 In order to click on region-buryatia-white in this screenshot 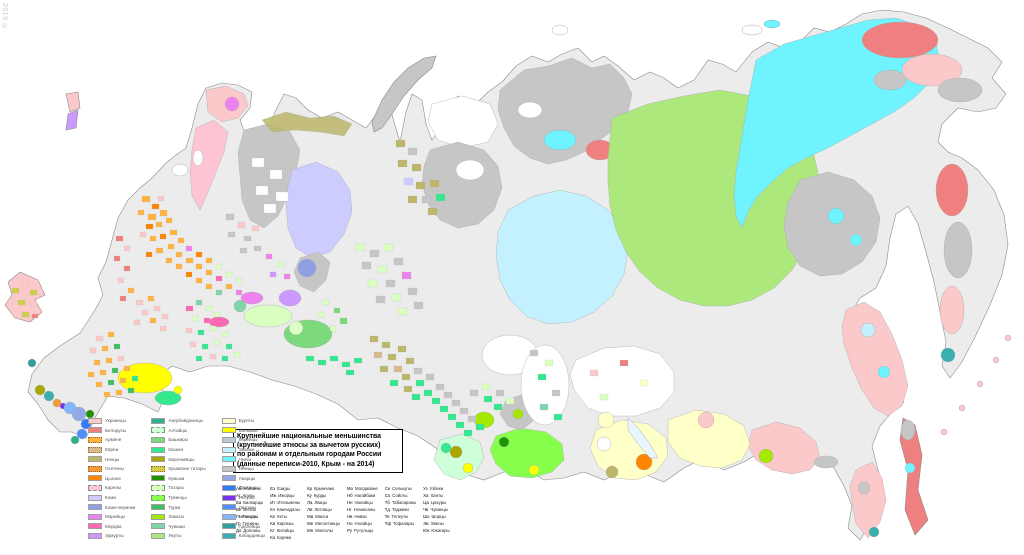, I will do `click(604, 444)`.